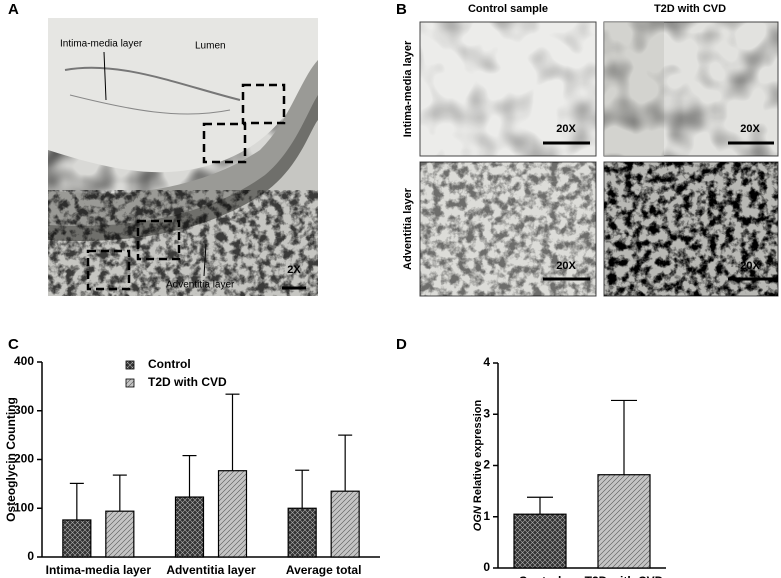 Image resolution: width=781 pixels, height=578 pixels. Describe the element at coordinates (401, 344) in the screenshot. I see `panel-letter: D` at that location.